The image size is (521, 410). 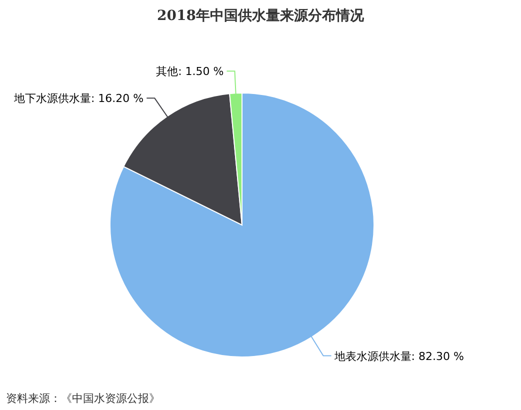 I want to click on text: 资料来源：《中国水资源公报》, so click(x=83, y=398).